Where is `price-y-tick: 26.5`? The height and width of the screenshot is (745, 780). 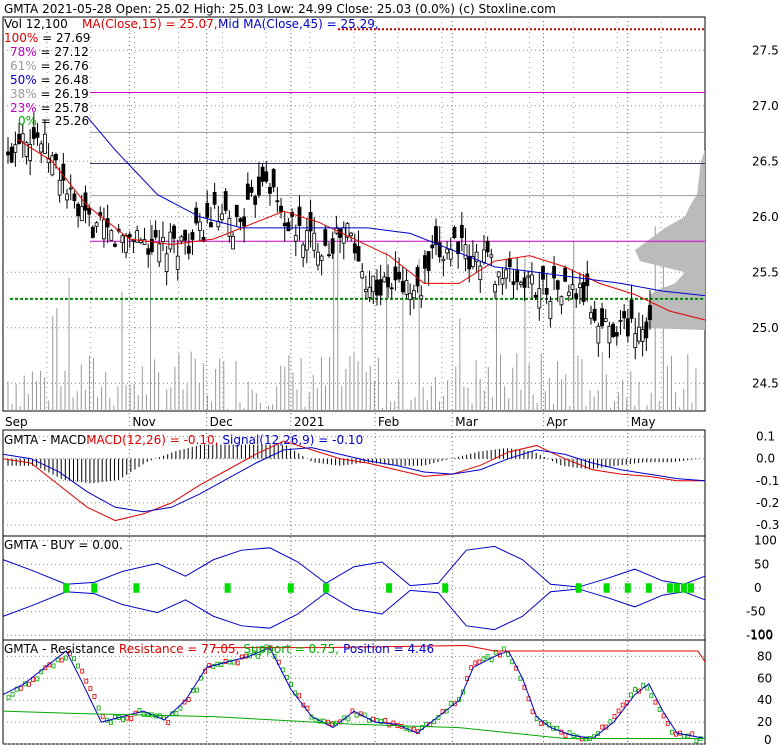 price-y-tick: 26.5 is located at coordinates (765, 161).